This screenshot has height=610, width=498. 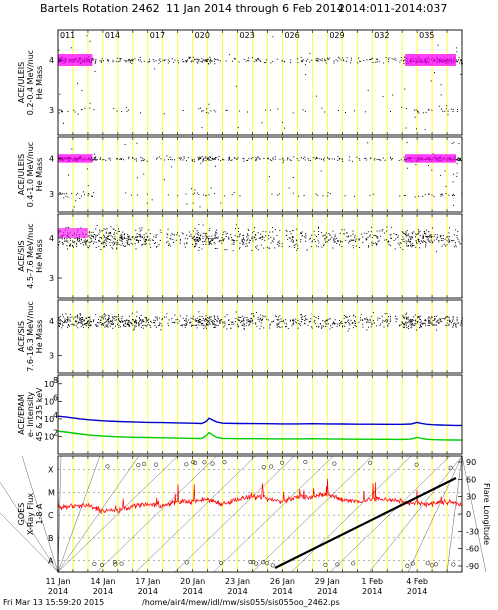 I want to click on y-tick-label: 3, so click(x=51, y=110).